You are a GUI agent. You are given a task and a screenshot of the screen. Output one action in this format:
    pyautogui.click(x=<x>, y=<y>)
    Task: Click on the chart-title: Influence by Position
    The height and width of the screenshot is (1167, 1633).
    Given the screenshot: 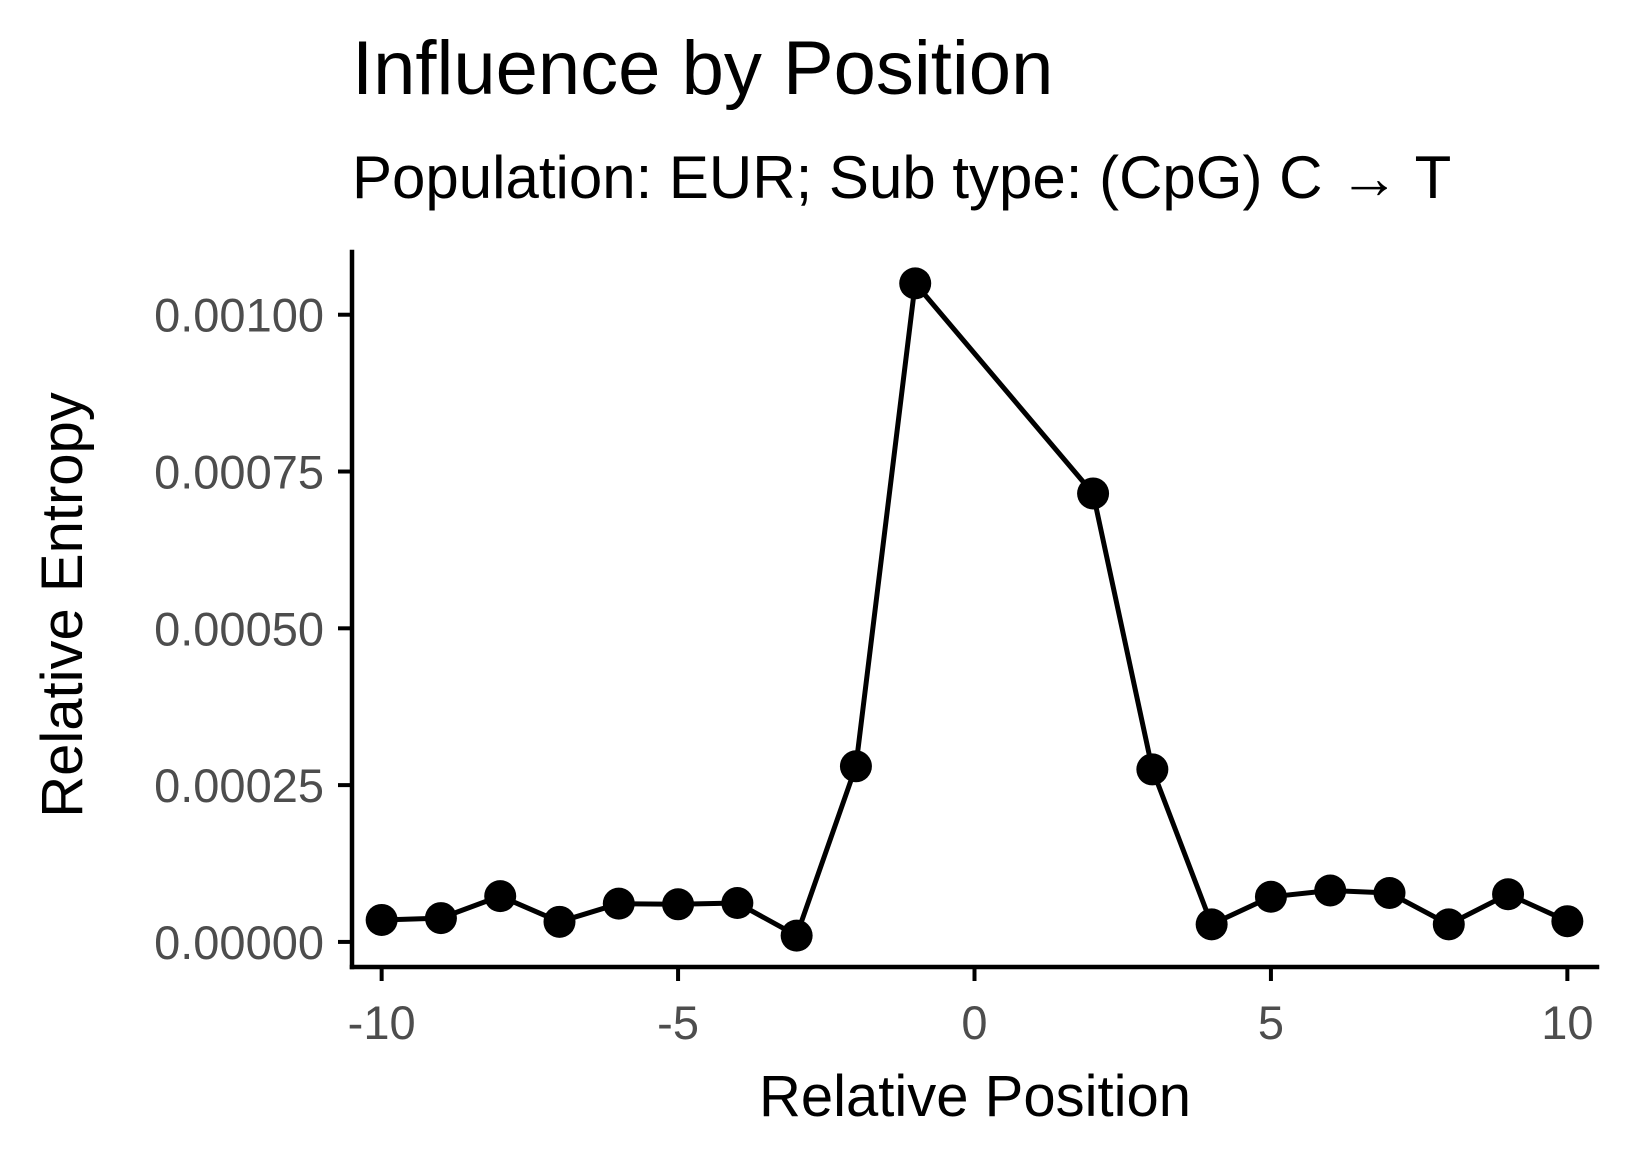 What is the action you would take?
    pyautogui.click(x=702, y=68)
    